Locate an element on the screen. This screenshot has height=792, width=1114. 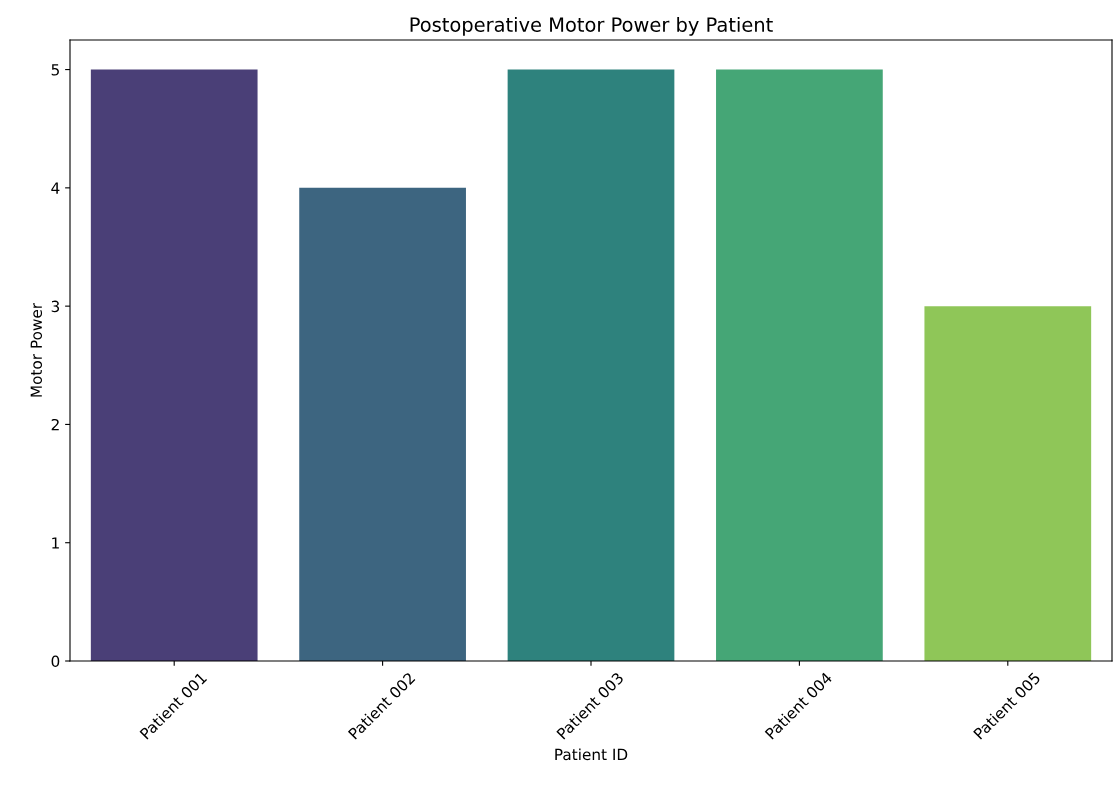
y-tick-label: 3 is located at coordinates (55, 306).